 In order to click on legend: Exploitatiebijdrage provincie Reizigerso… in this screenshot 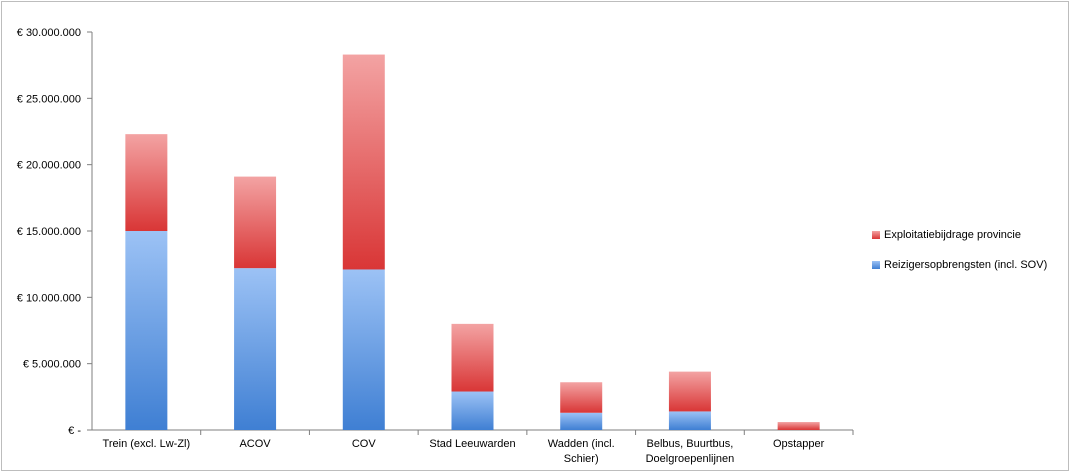, I will do `click(959, 257)`.